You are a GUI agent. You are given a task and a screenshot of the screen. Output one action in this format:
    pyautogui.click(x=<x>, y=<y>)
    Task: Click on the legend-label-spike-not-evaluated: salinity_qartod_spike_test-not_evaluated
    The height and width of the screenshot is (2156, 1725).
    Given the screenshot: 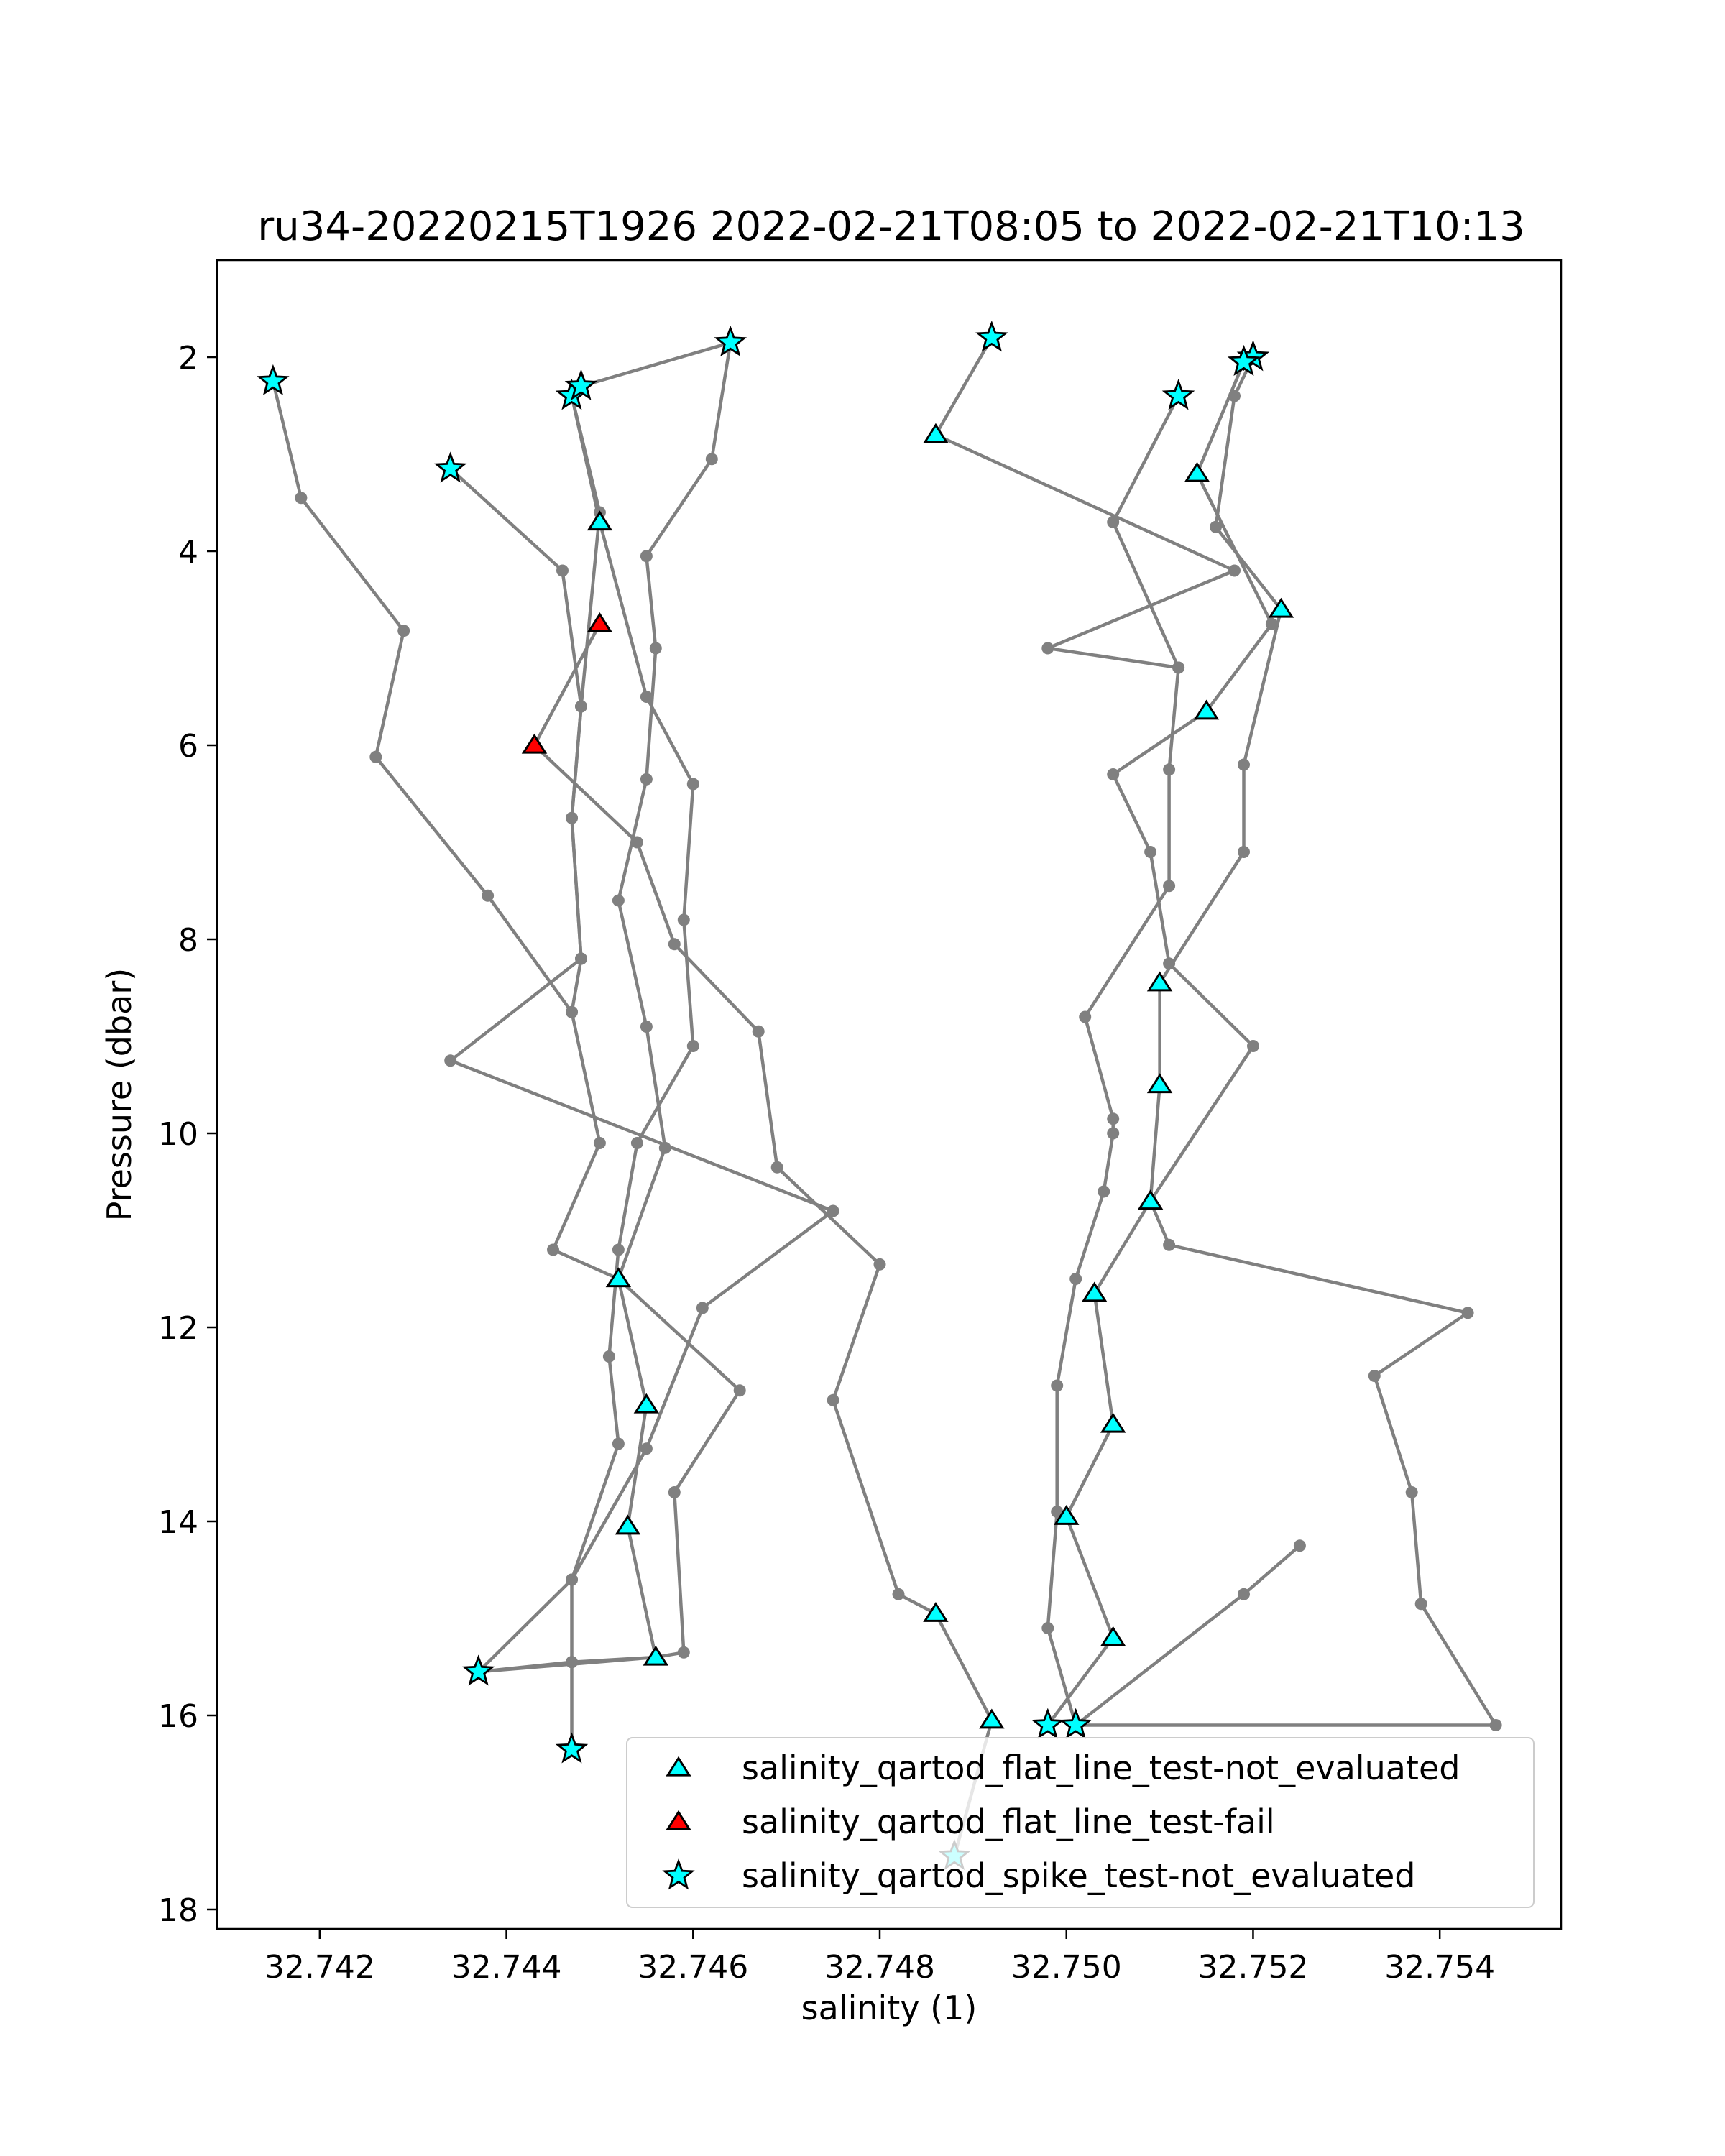 What is the action you would take?
    pyautogui.click(x=1078, y=1876)
    